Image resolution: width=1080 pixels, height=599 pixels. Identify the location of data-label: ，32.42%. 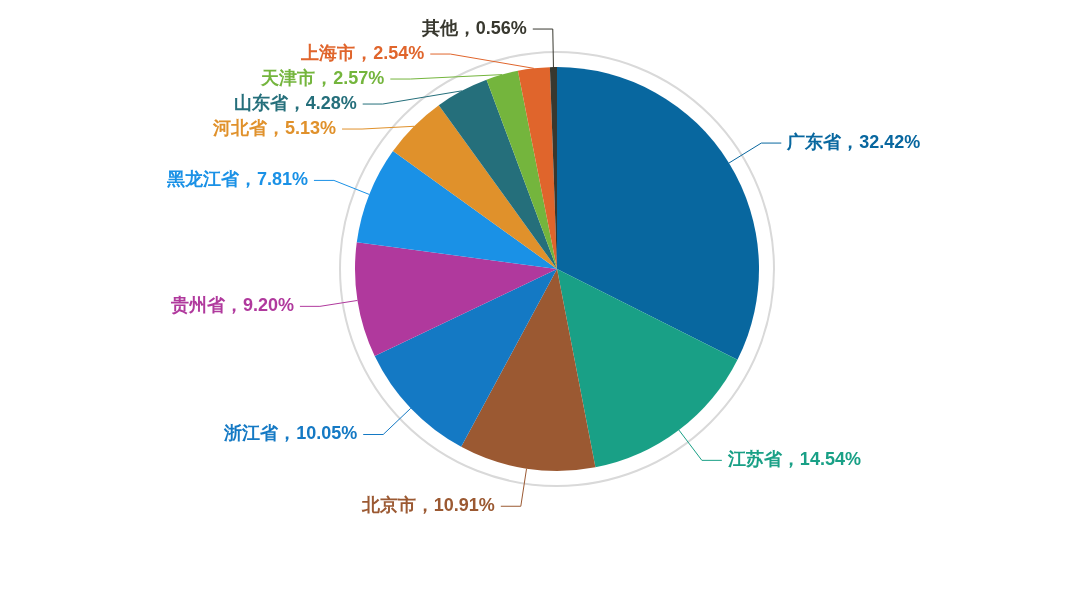
(881, 142).